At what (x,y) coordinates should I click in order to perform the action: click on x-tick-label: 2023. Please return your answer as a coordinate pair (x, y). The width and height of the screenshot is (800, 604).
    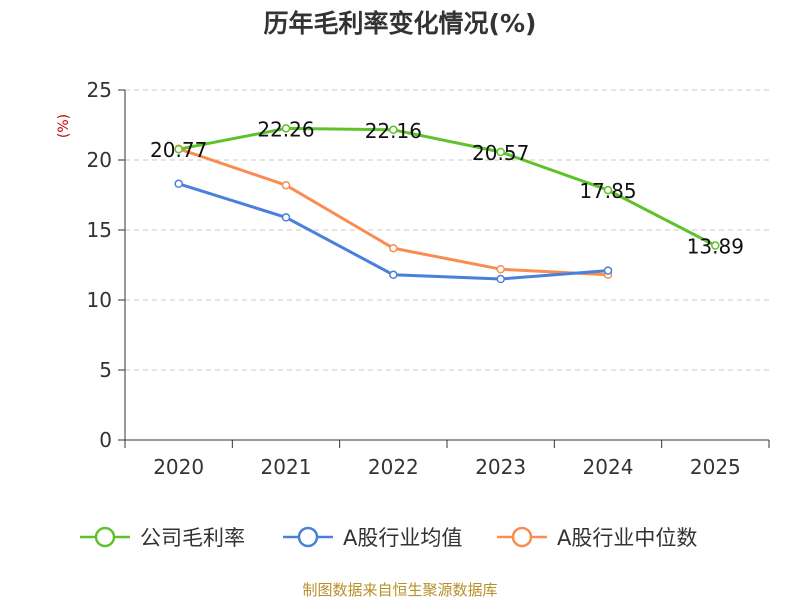
    Looking at the image, I should click on (500, 467).